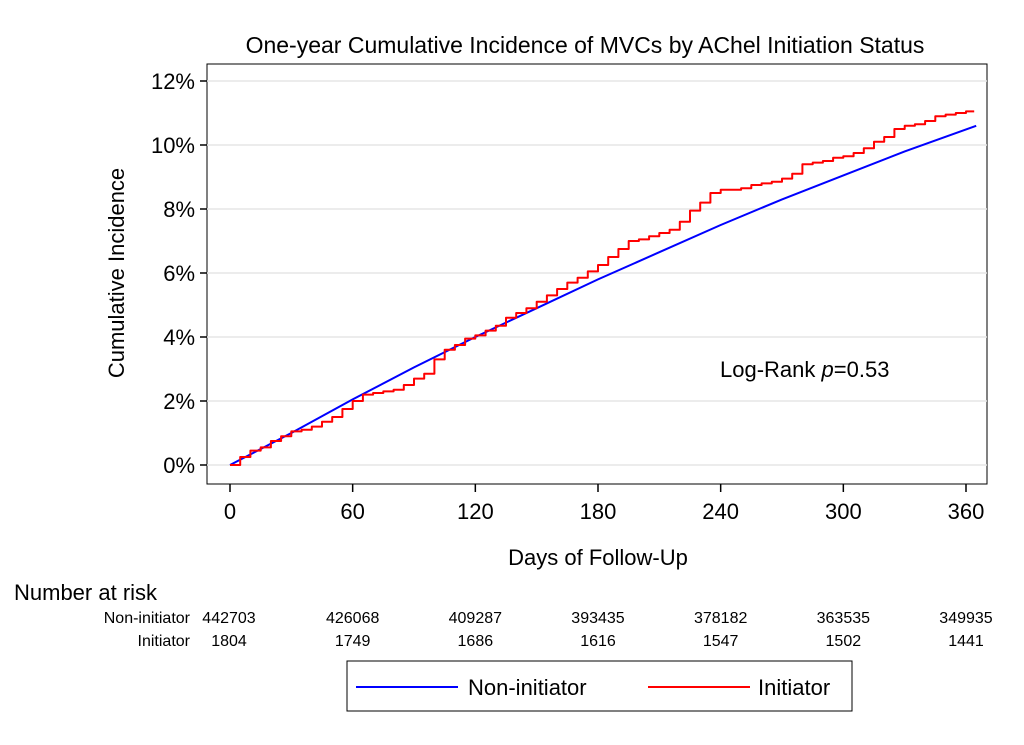 This screenshot has height=745, width=1024. What do you see at coordinates (164, 641) in the screenshot?
I see `risk-row-label: Initiator` at bounding box center [164, 641].